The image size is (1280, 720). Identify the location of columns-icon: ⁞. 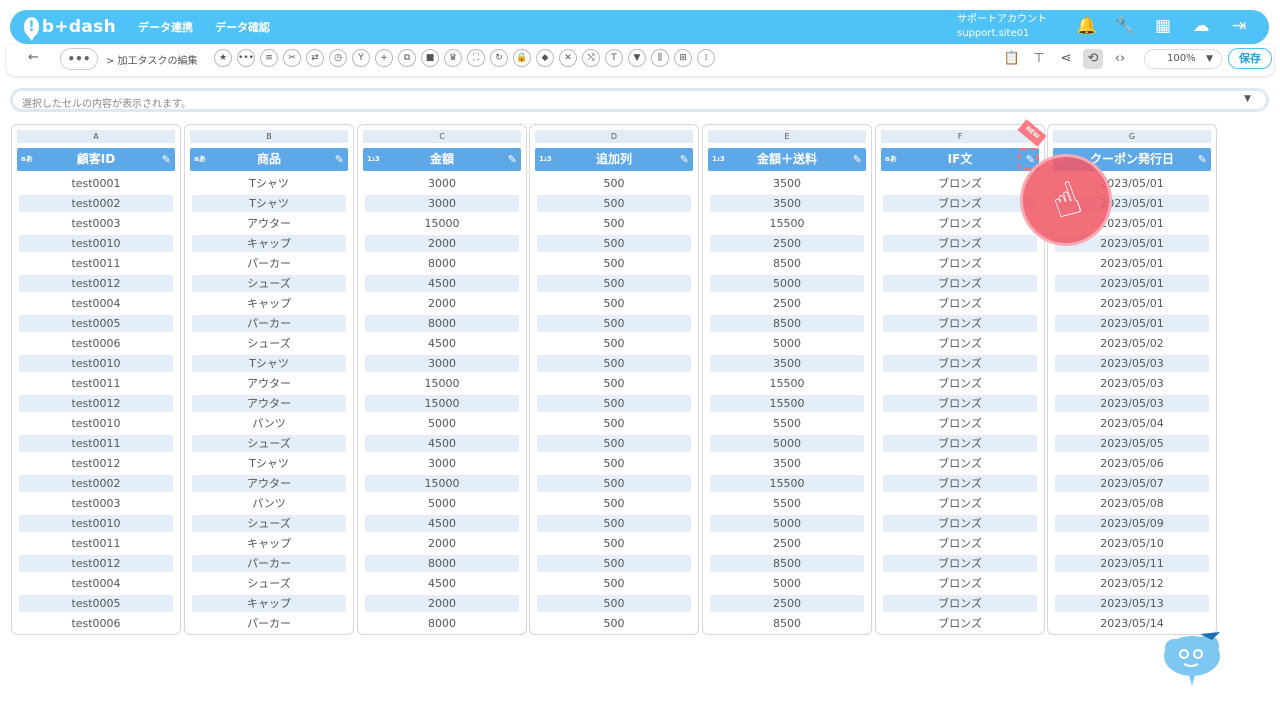
(706, 58).